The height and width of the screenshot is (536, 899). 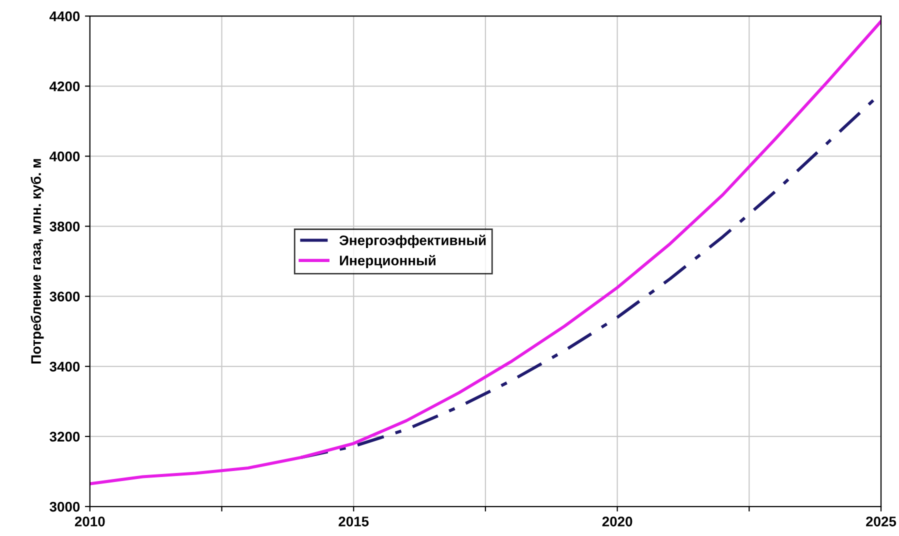 What do you see at coordinates (617, 521) in the screenshot?
I see `x-tick-label: 2020` at bounding box center [617, 521].